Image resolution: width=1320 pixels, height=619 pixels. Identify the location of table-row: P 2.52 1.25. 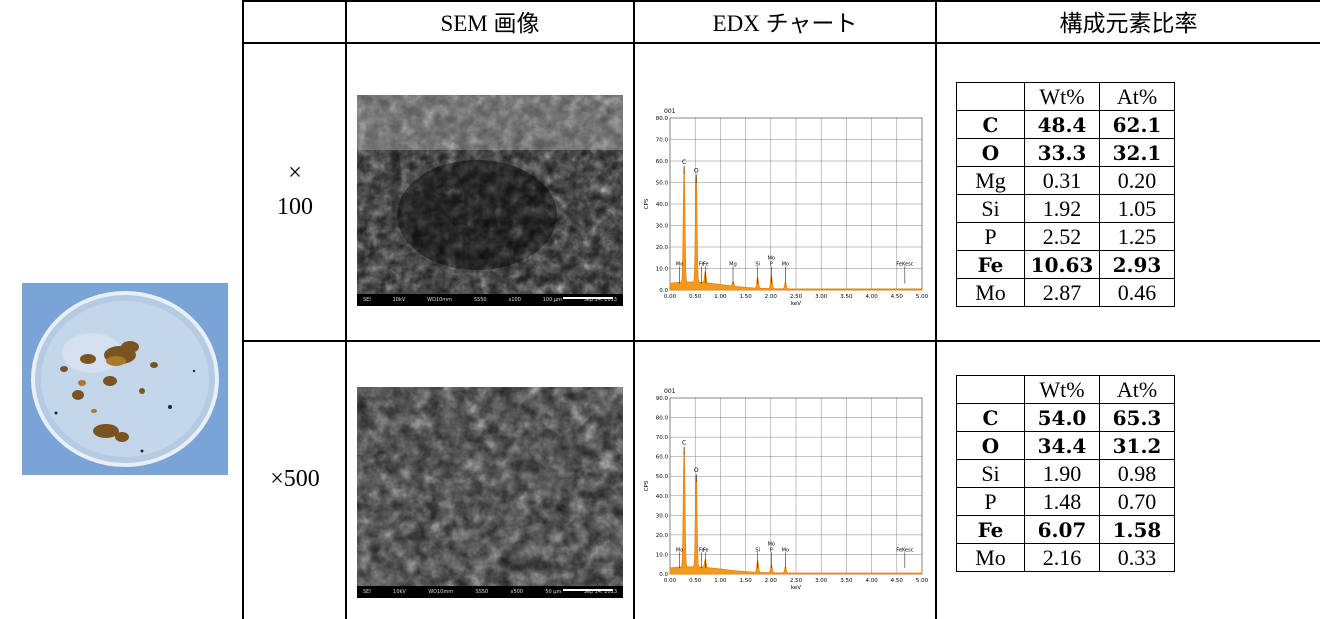
(1065, 236).